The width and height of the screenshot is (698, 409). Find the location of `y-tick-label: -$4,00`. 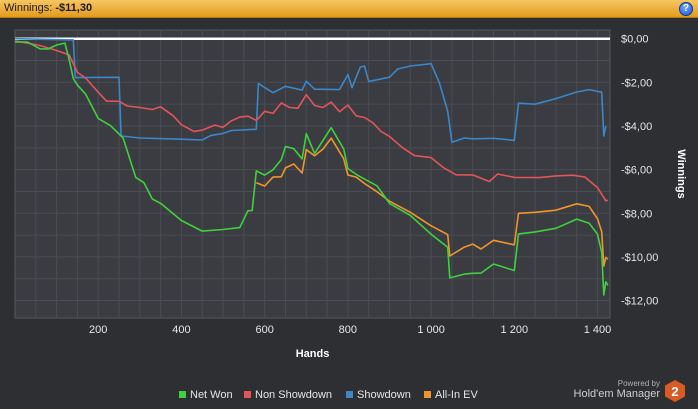

y-tick-label: -$4,00 is located at coordinates (636, 127).